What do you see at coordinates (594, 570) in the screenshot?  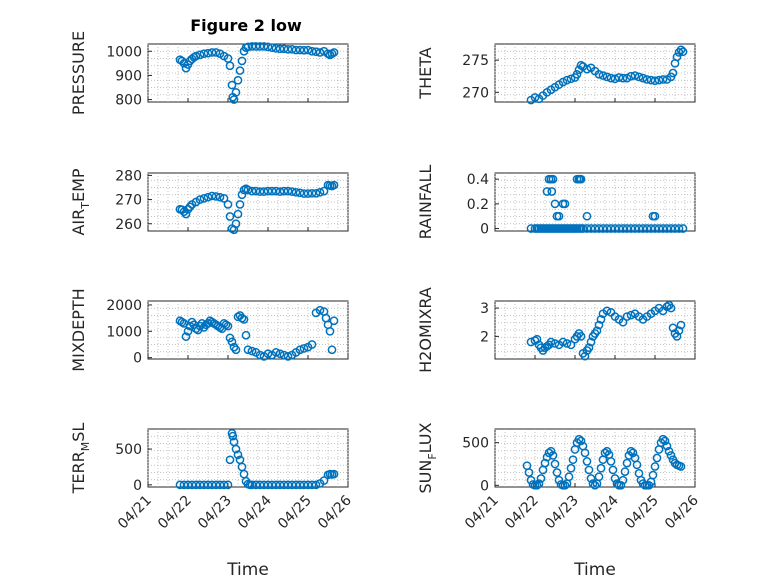 I see `x-axis-label: Time` at bounding box center [594, 570].